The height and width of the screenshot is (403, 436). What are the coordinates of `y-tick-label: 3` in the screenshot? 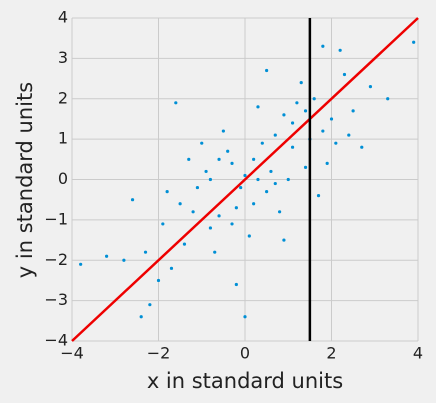 It's located at (63, 57).